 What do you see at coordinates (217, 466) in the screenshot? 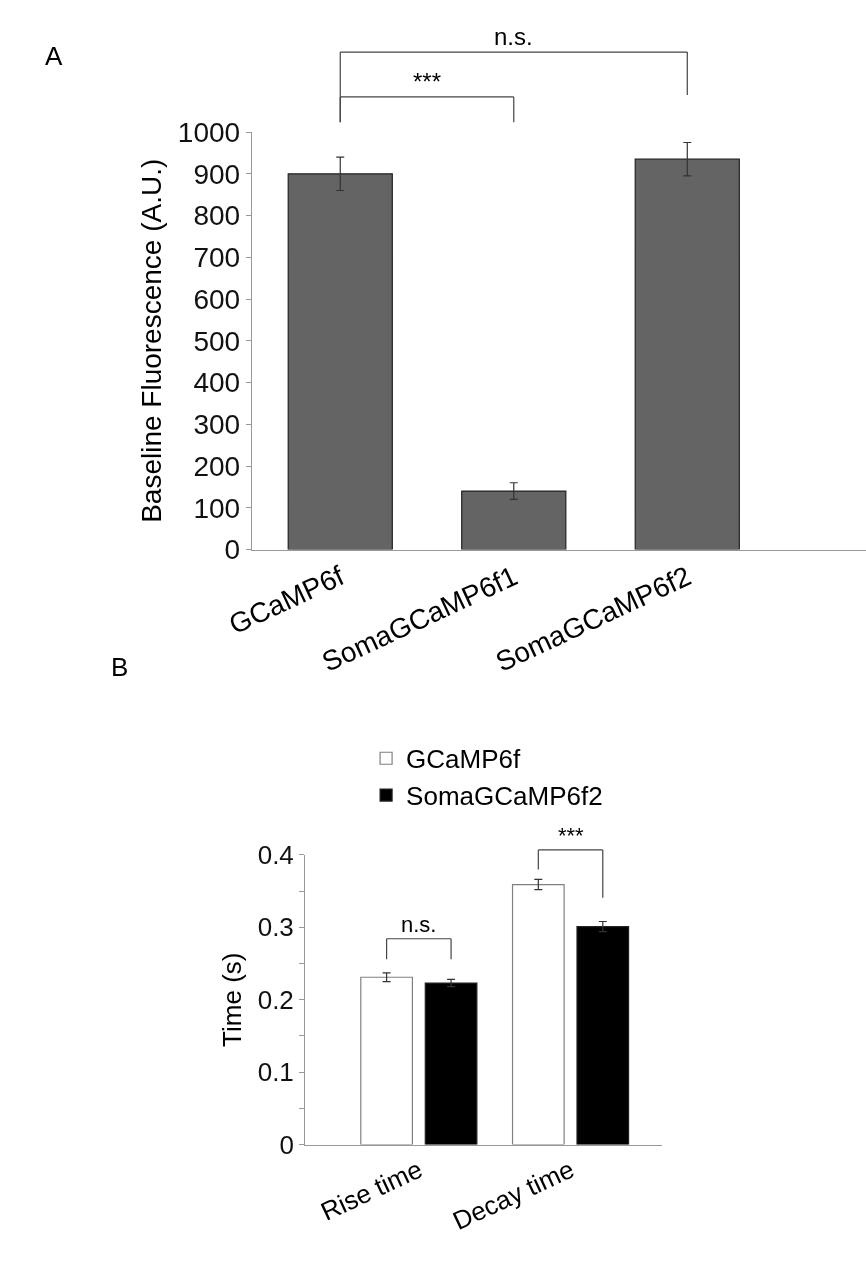
I see `y-tick-label: 200` at bounding box center [217, 466].